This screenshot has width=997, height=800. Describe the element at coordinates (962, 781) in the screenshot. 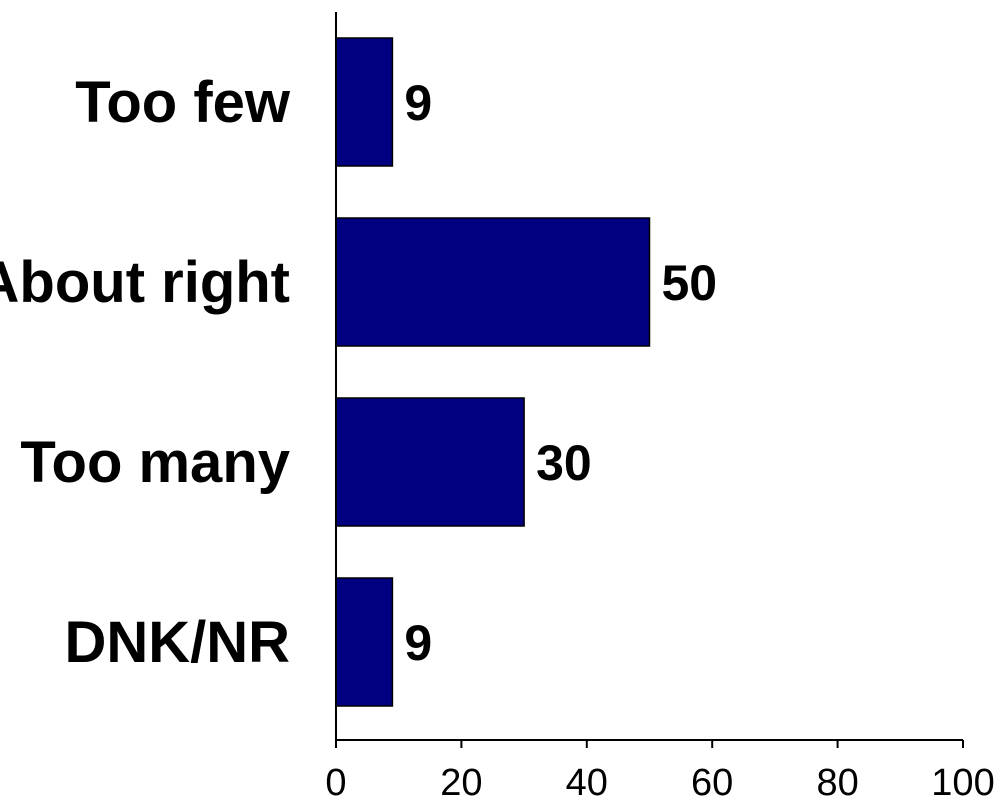

I see `x-tick-label-5: 100` at that location.